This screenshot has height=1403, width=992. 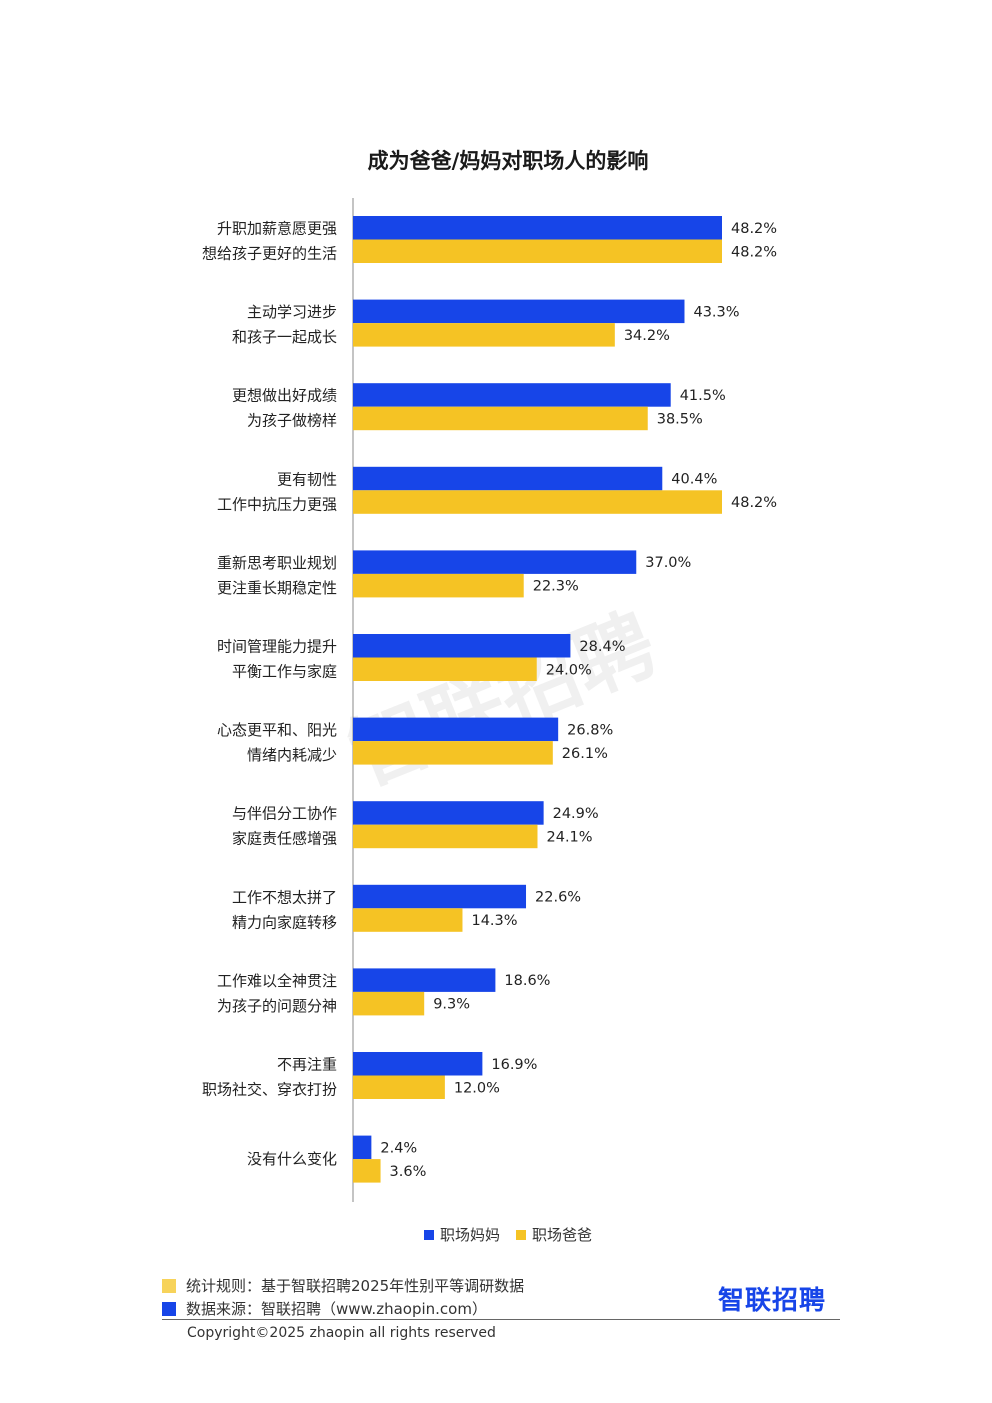 What do you see at coordinates (277, 1006) in the screenshot?
I see `category-label-9-1: 为孩子的问题分神` at bounding box center [277, 1006].